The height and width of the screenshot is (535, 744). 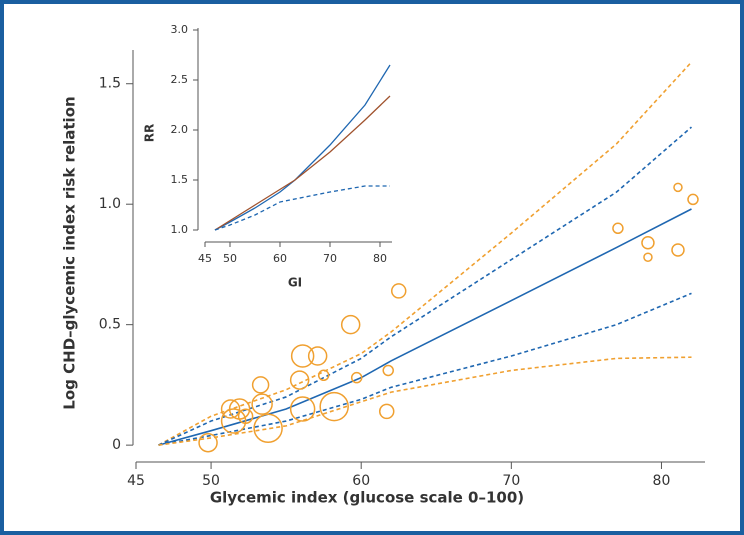 What do you see at coordinates (180, 79) in the screenshot?
I see `y-tick-label: 2.5` at bounding box center [180, 79].